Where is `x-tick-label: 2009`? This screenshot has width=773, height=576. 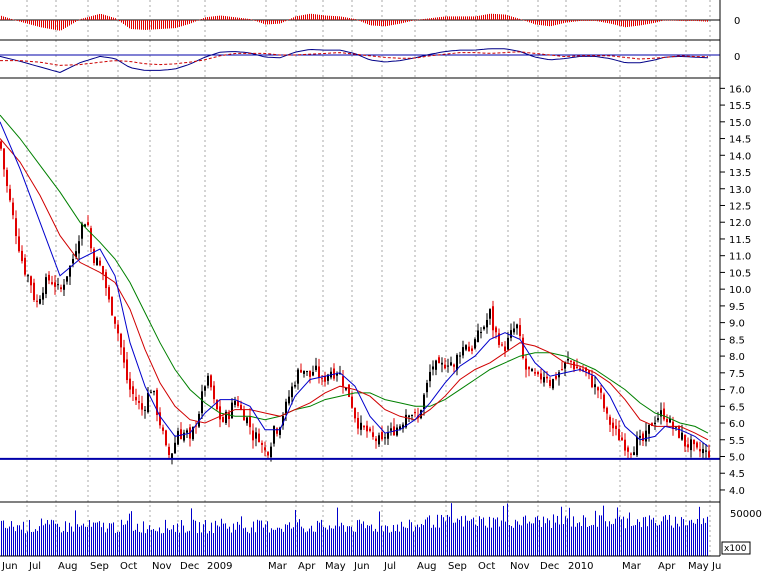
x-tick-label: 2009 is located at coordinates (219, 566).